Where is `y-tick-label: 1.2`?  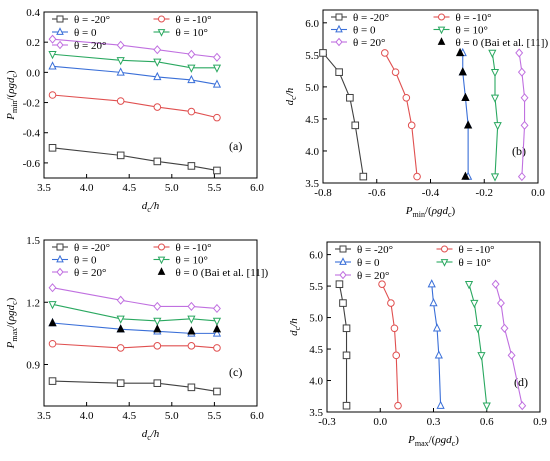 y-tick-label: 1.2 is located at coordinates (33, 303).